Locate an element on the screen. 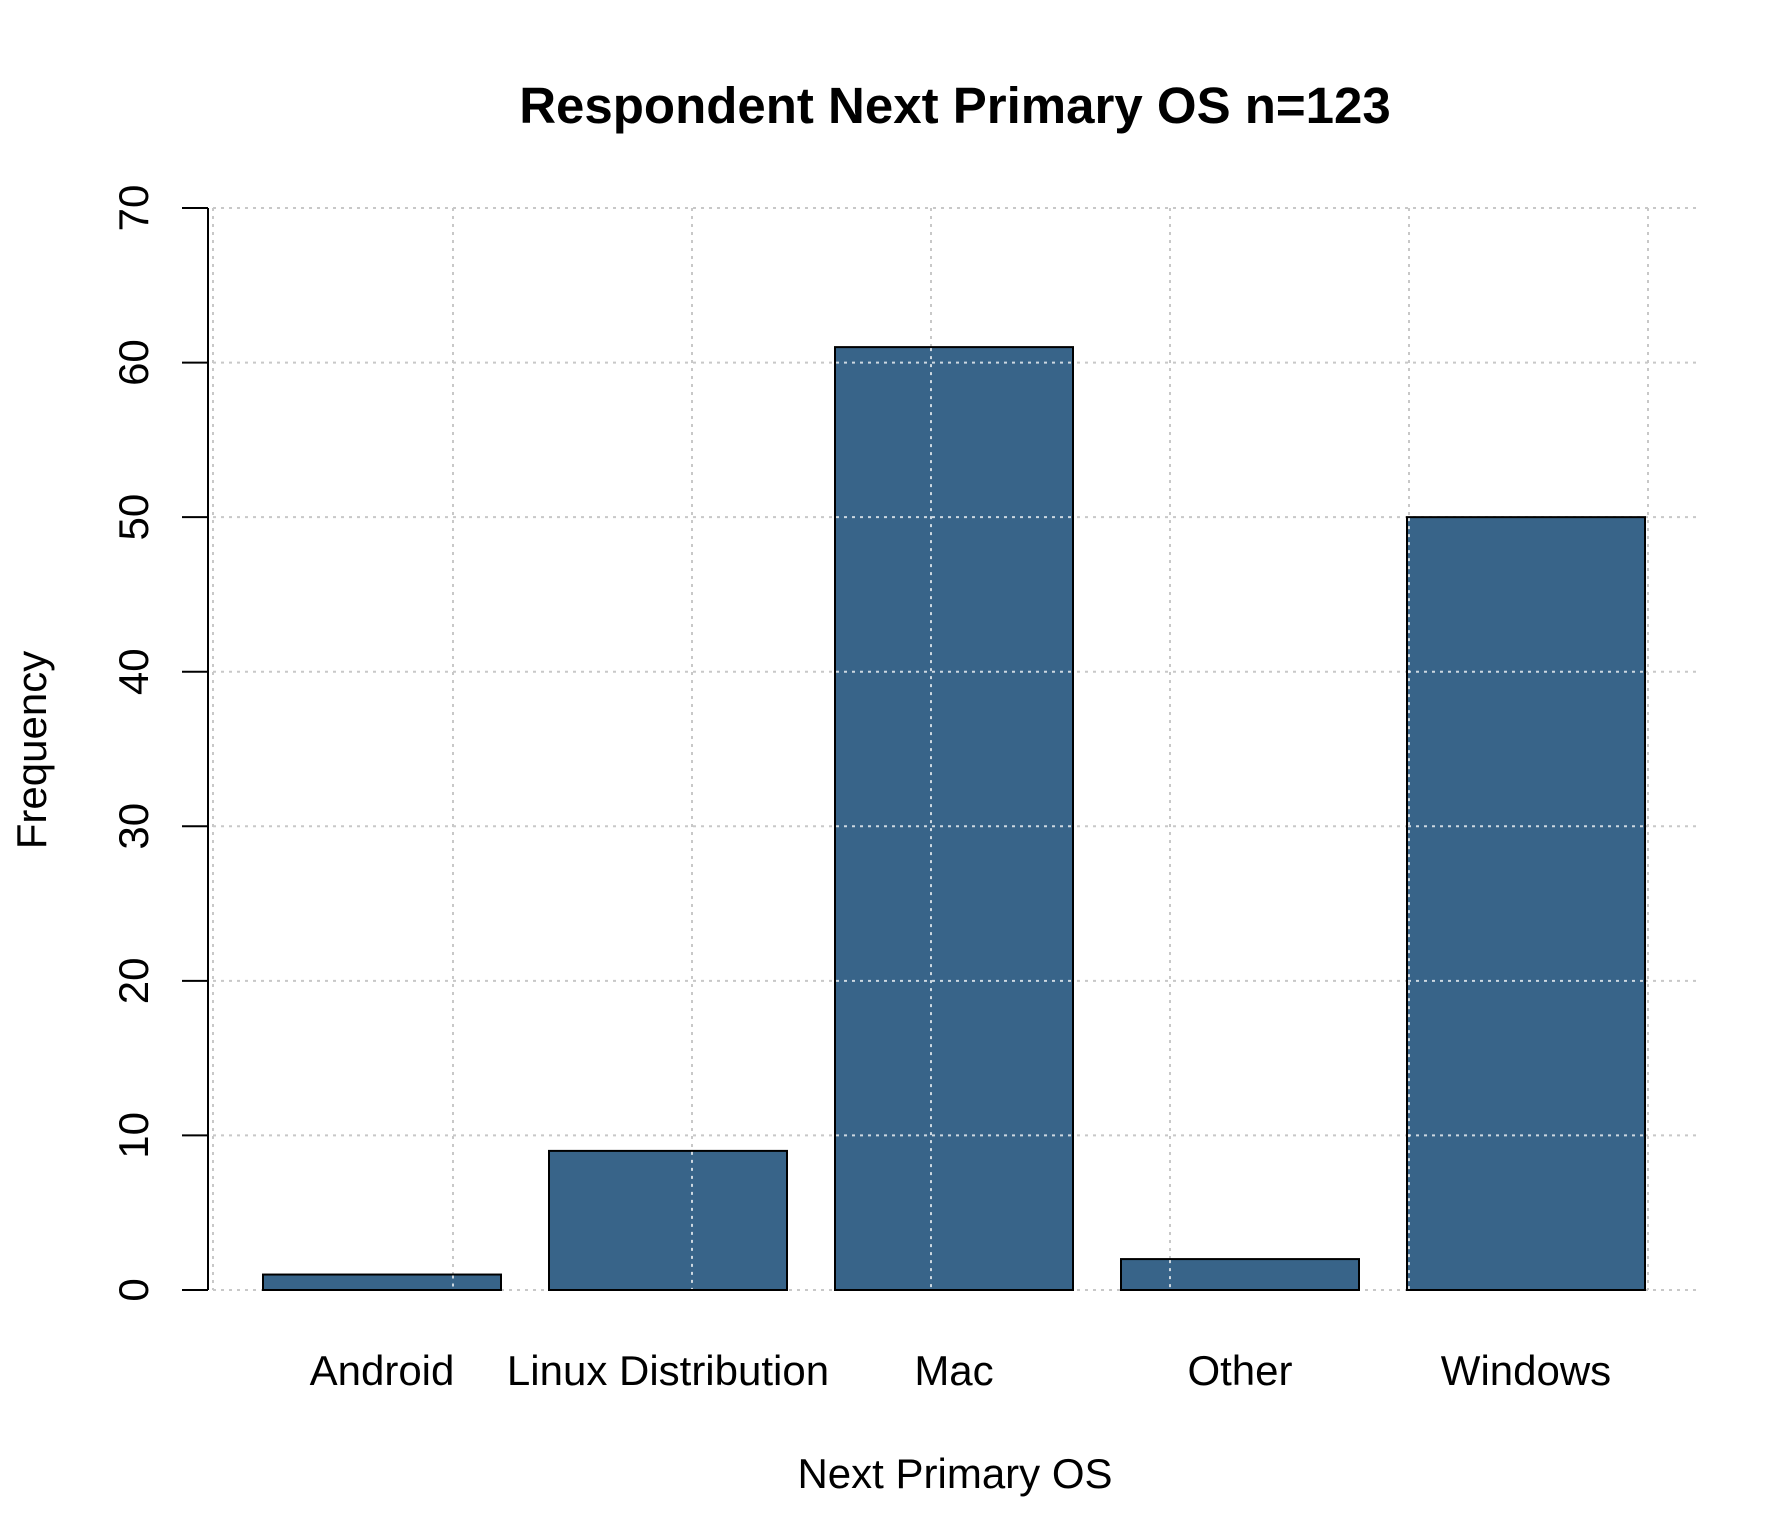 Image resolution: width=1792 pixels, height=1536 pixels. y-tick-label: 40 is located at coordinates (133, 671).